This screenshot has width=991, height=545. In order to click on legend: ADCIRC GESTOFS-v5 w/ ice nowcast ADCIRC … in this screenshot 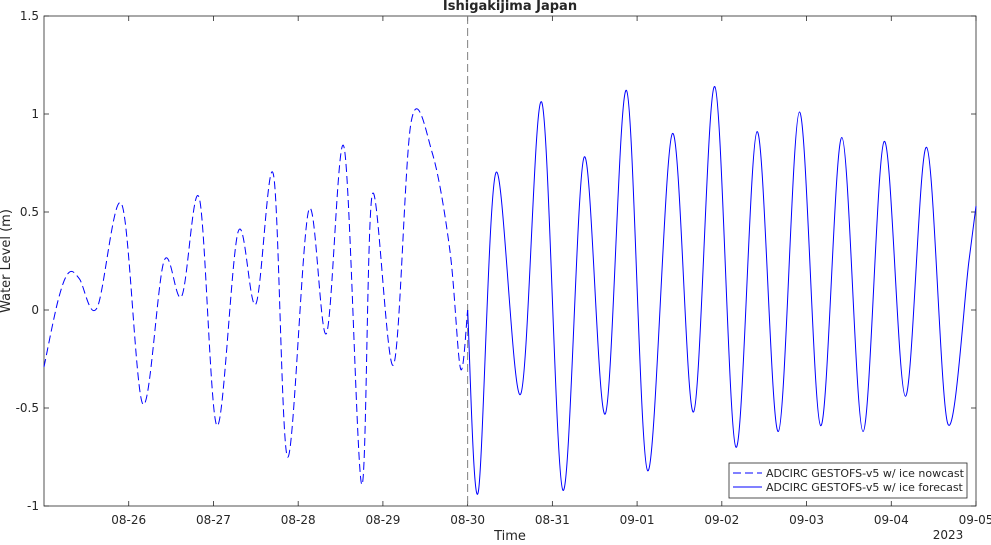, I will do `click(848, 480)`.